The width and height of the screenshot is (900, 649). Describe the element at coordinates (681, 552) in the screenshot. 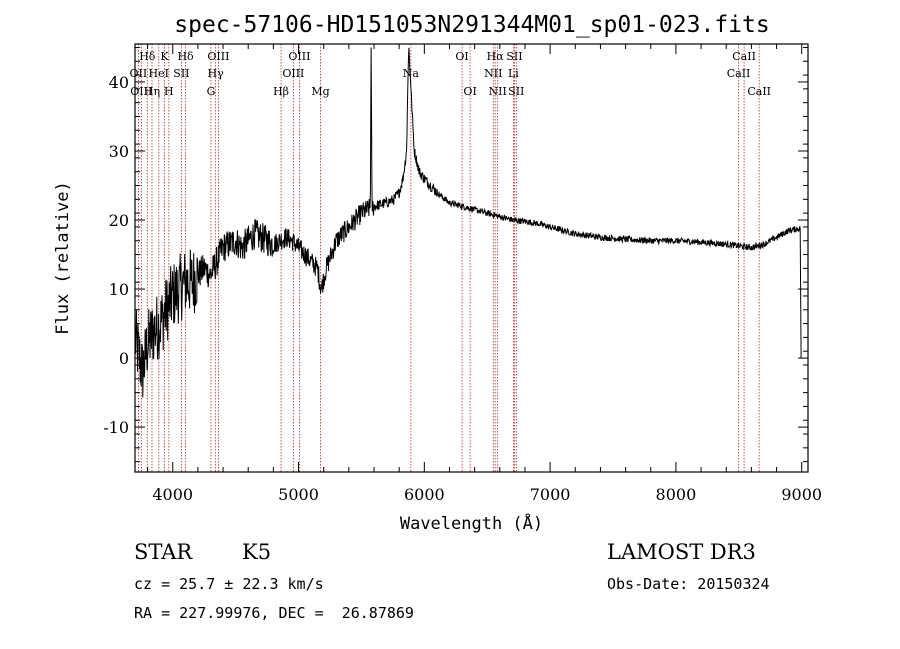

I see `survey-name: LAMOST DR3` at that location.